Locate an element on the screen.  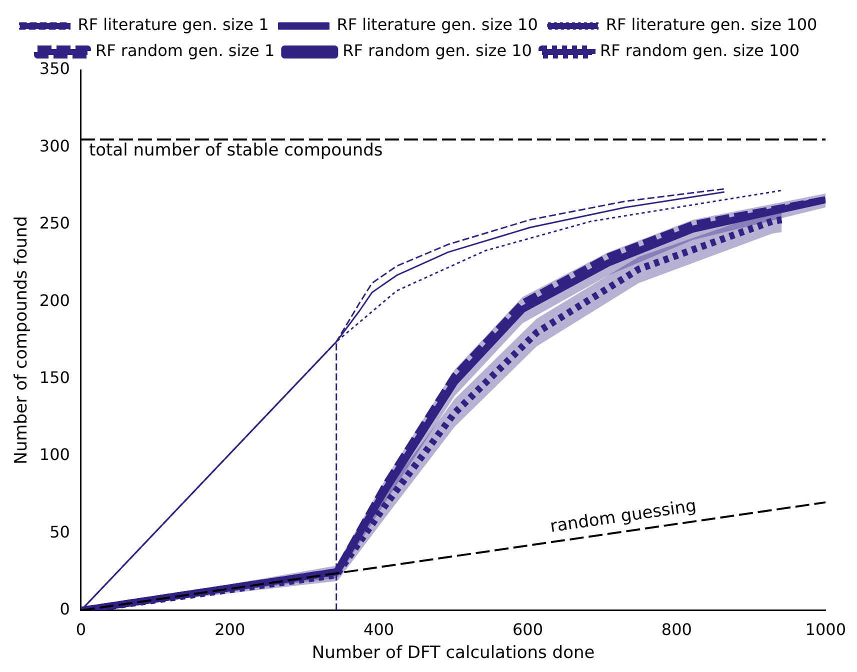
legend-label: RF random gen. size 10 is located at coordinates (437, 50).